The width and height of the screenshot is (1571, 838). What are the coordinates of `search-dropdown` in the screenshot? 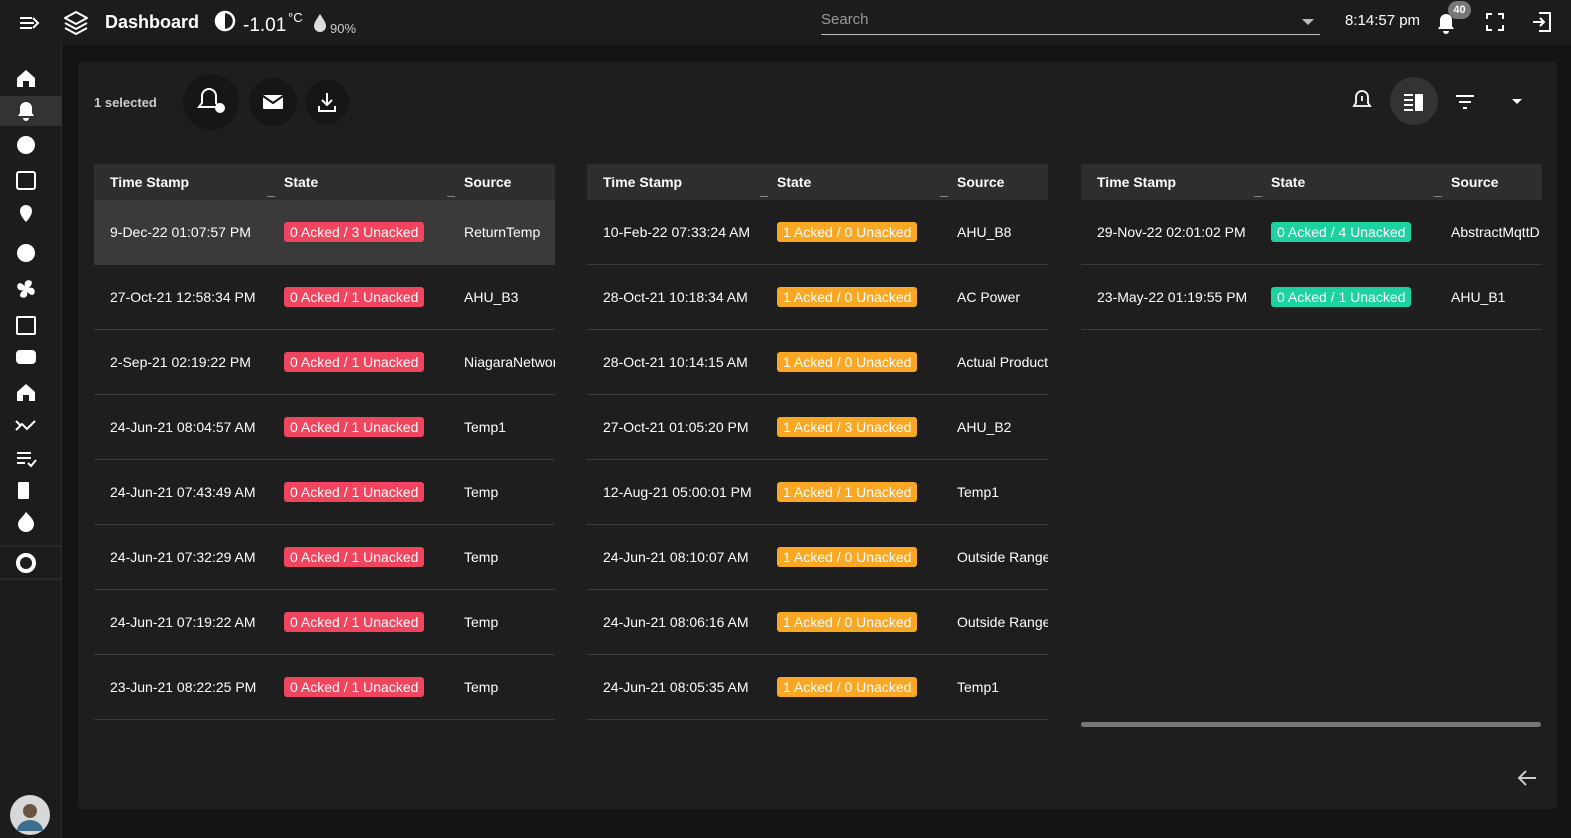 It's located at (1308, 22).